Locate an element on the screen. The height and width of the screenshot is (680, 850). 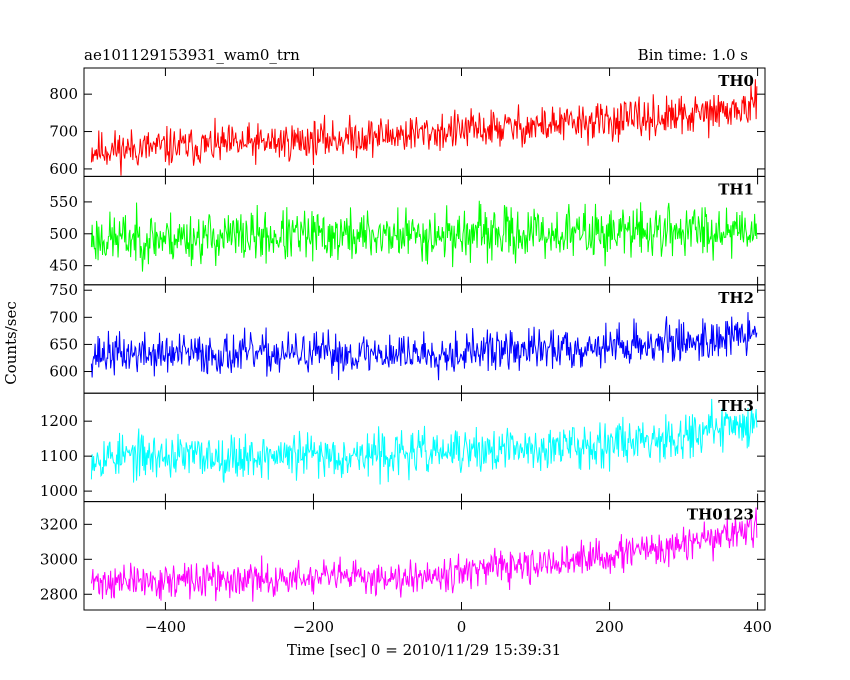
x-tick-label: −400 is located at coordinates (165, 627).